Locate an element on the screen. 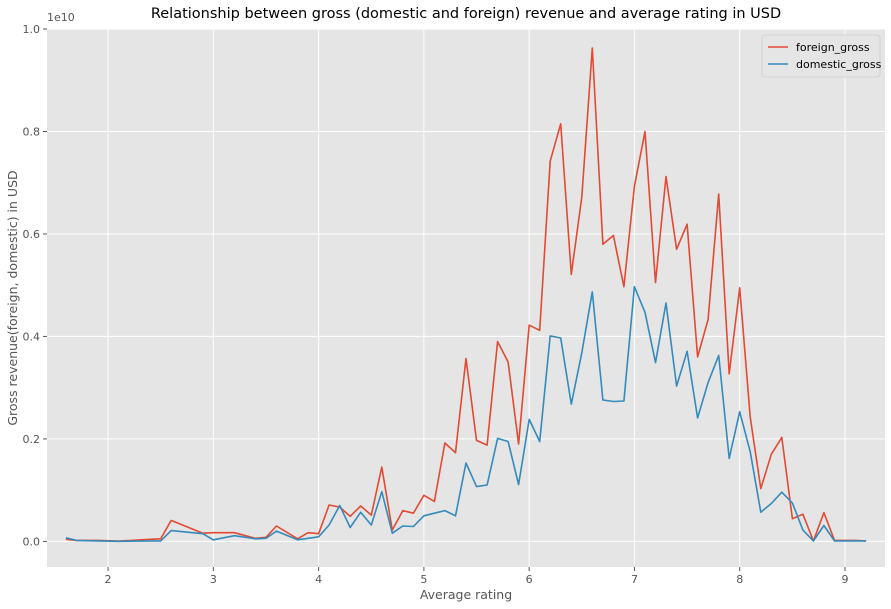 The height and width of the screenshot is (609, 891). x-tick-label: 5 is located at coordinates (423, 579).